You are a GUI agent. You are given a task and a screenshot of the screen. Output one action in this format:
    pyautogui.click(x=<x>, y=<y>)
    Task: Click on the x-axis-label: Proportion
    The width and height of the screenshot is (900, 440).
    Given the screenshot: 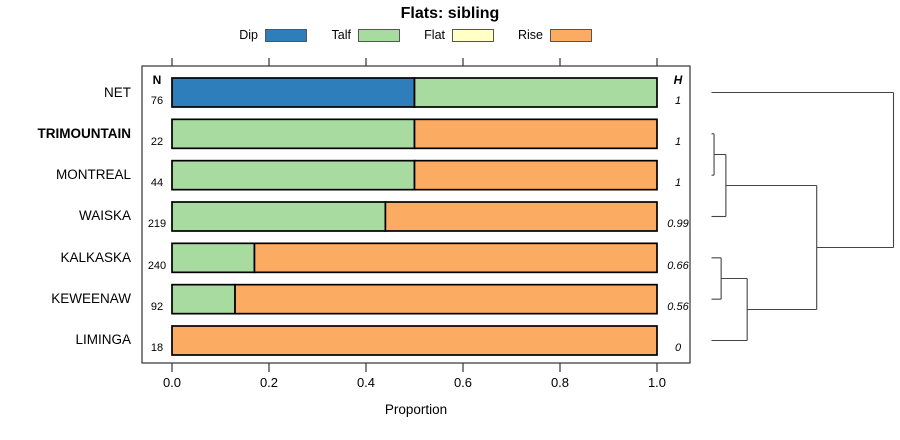 What is the action you would take?
    pyautogui.click(x=416, y=409)
    